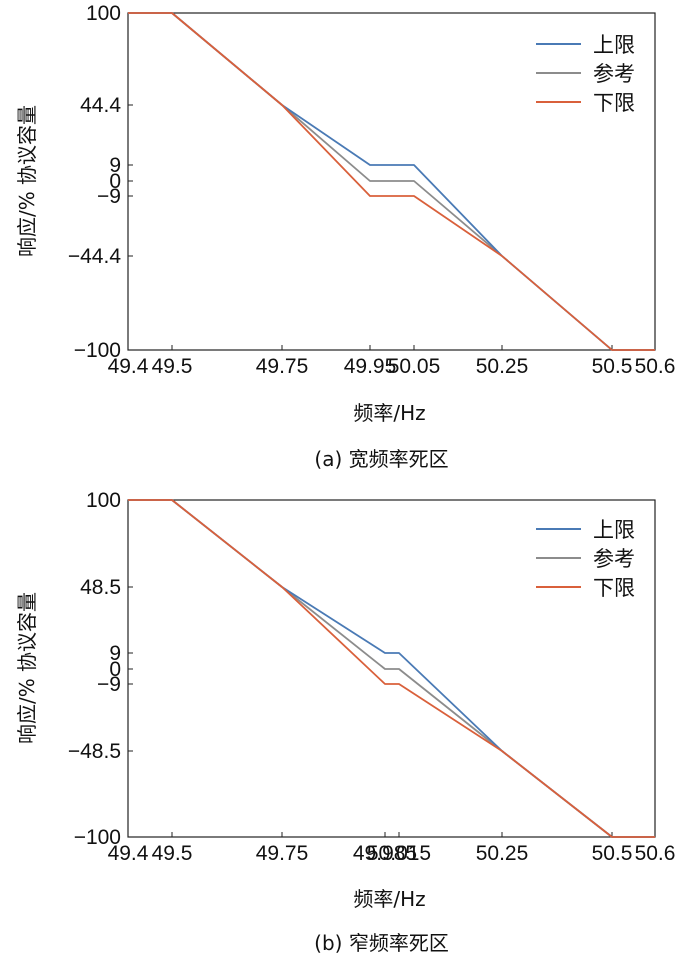 The height and width of the screenshot is (965, 700). Describe the element at coordinates (381, 459) in the screenshot. I see `panel-caption: (a) 宽频率死区` at that location.